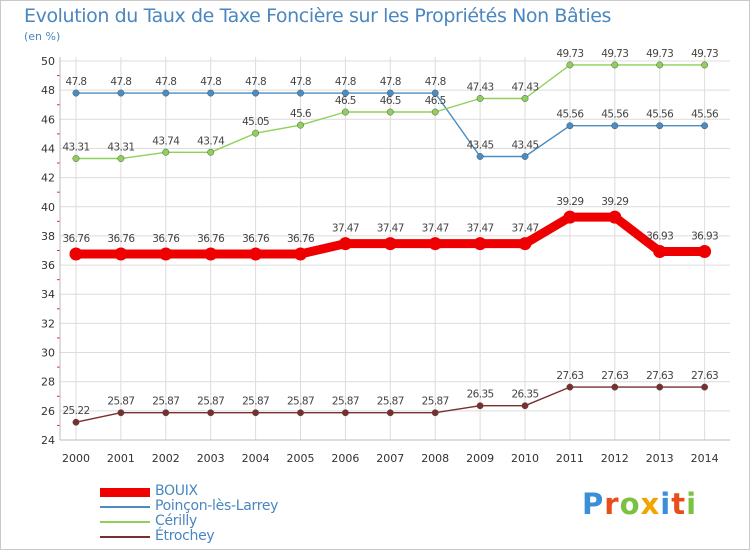 Image resolution: width=750 pixels, height=550 pixels. What do you see at coordinates (301, 458) in the screenshot?
I see `x-tick-label: 2005` at bounding box center [301, 458].